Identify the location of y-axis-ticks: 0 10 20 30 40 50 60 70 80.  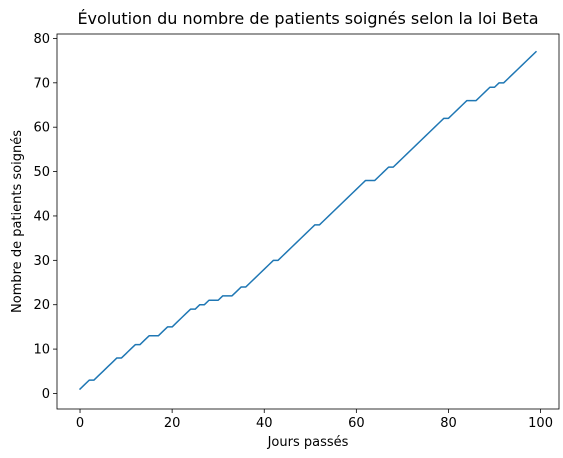
(45, 217).